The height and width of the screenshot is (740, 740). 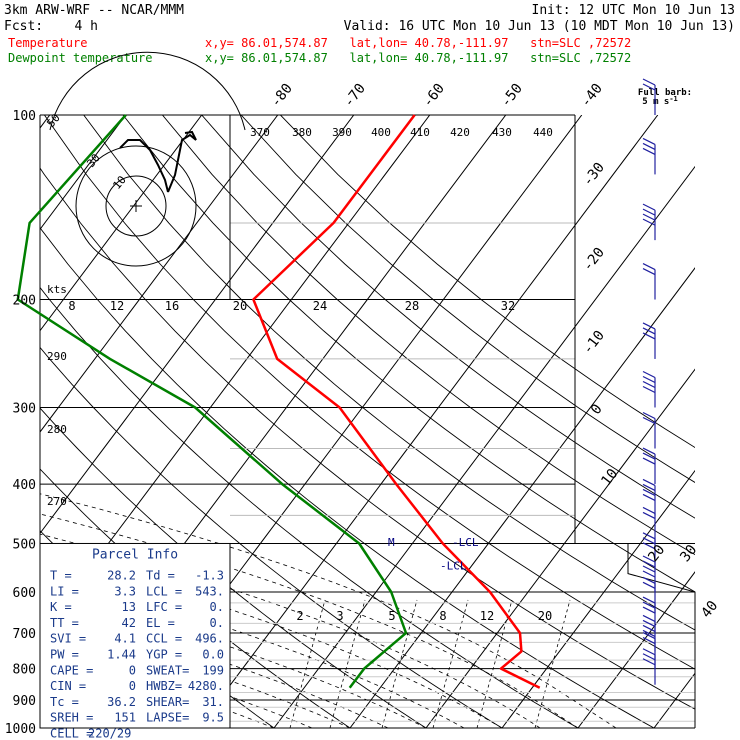 What do you see at coordinates (121, 654) in the screenshot?
I see `parcel-value: 1.44` at bounding box center [121, 654].